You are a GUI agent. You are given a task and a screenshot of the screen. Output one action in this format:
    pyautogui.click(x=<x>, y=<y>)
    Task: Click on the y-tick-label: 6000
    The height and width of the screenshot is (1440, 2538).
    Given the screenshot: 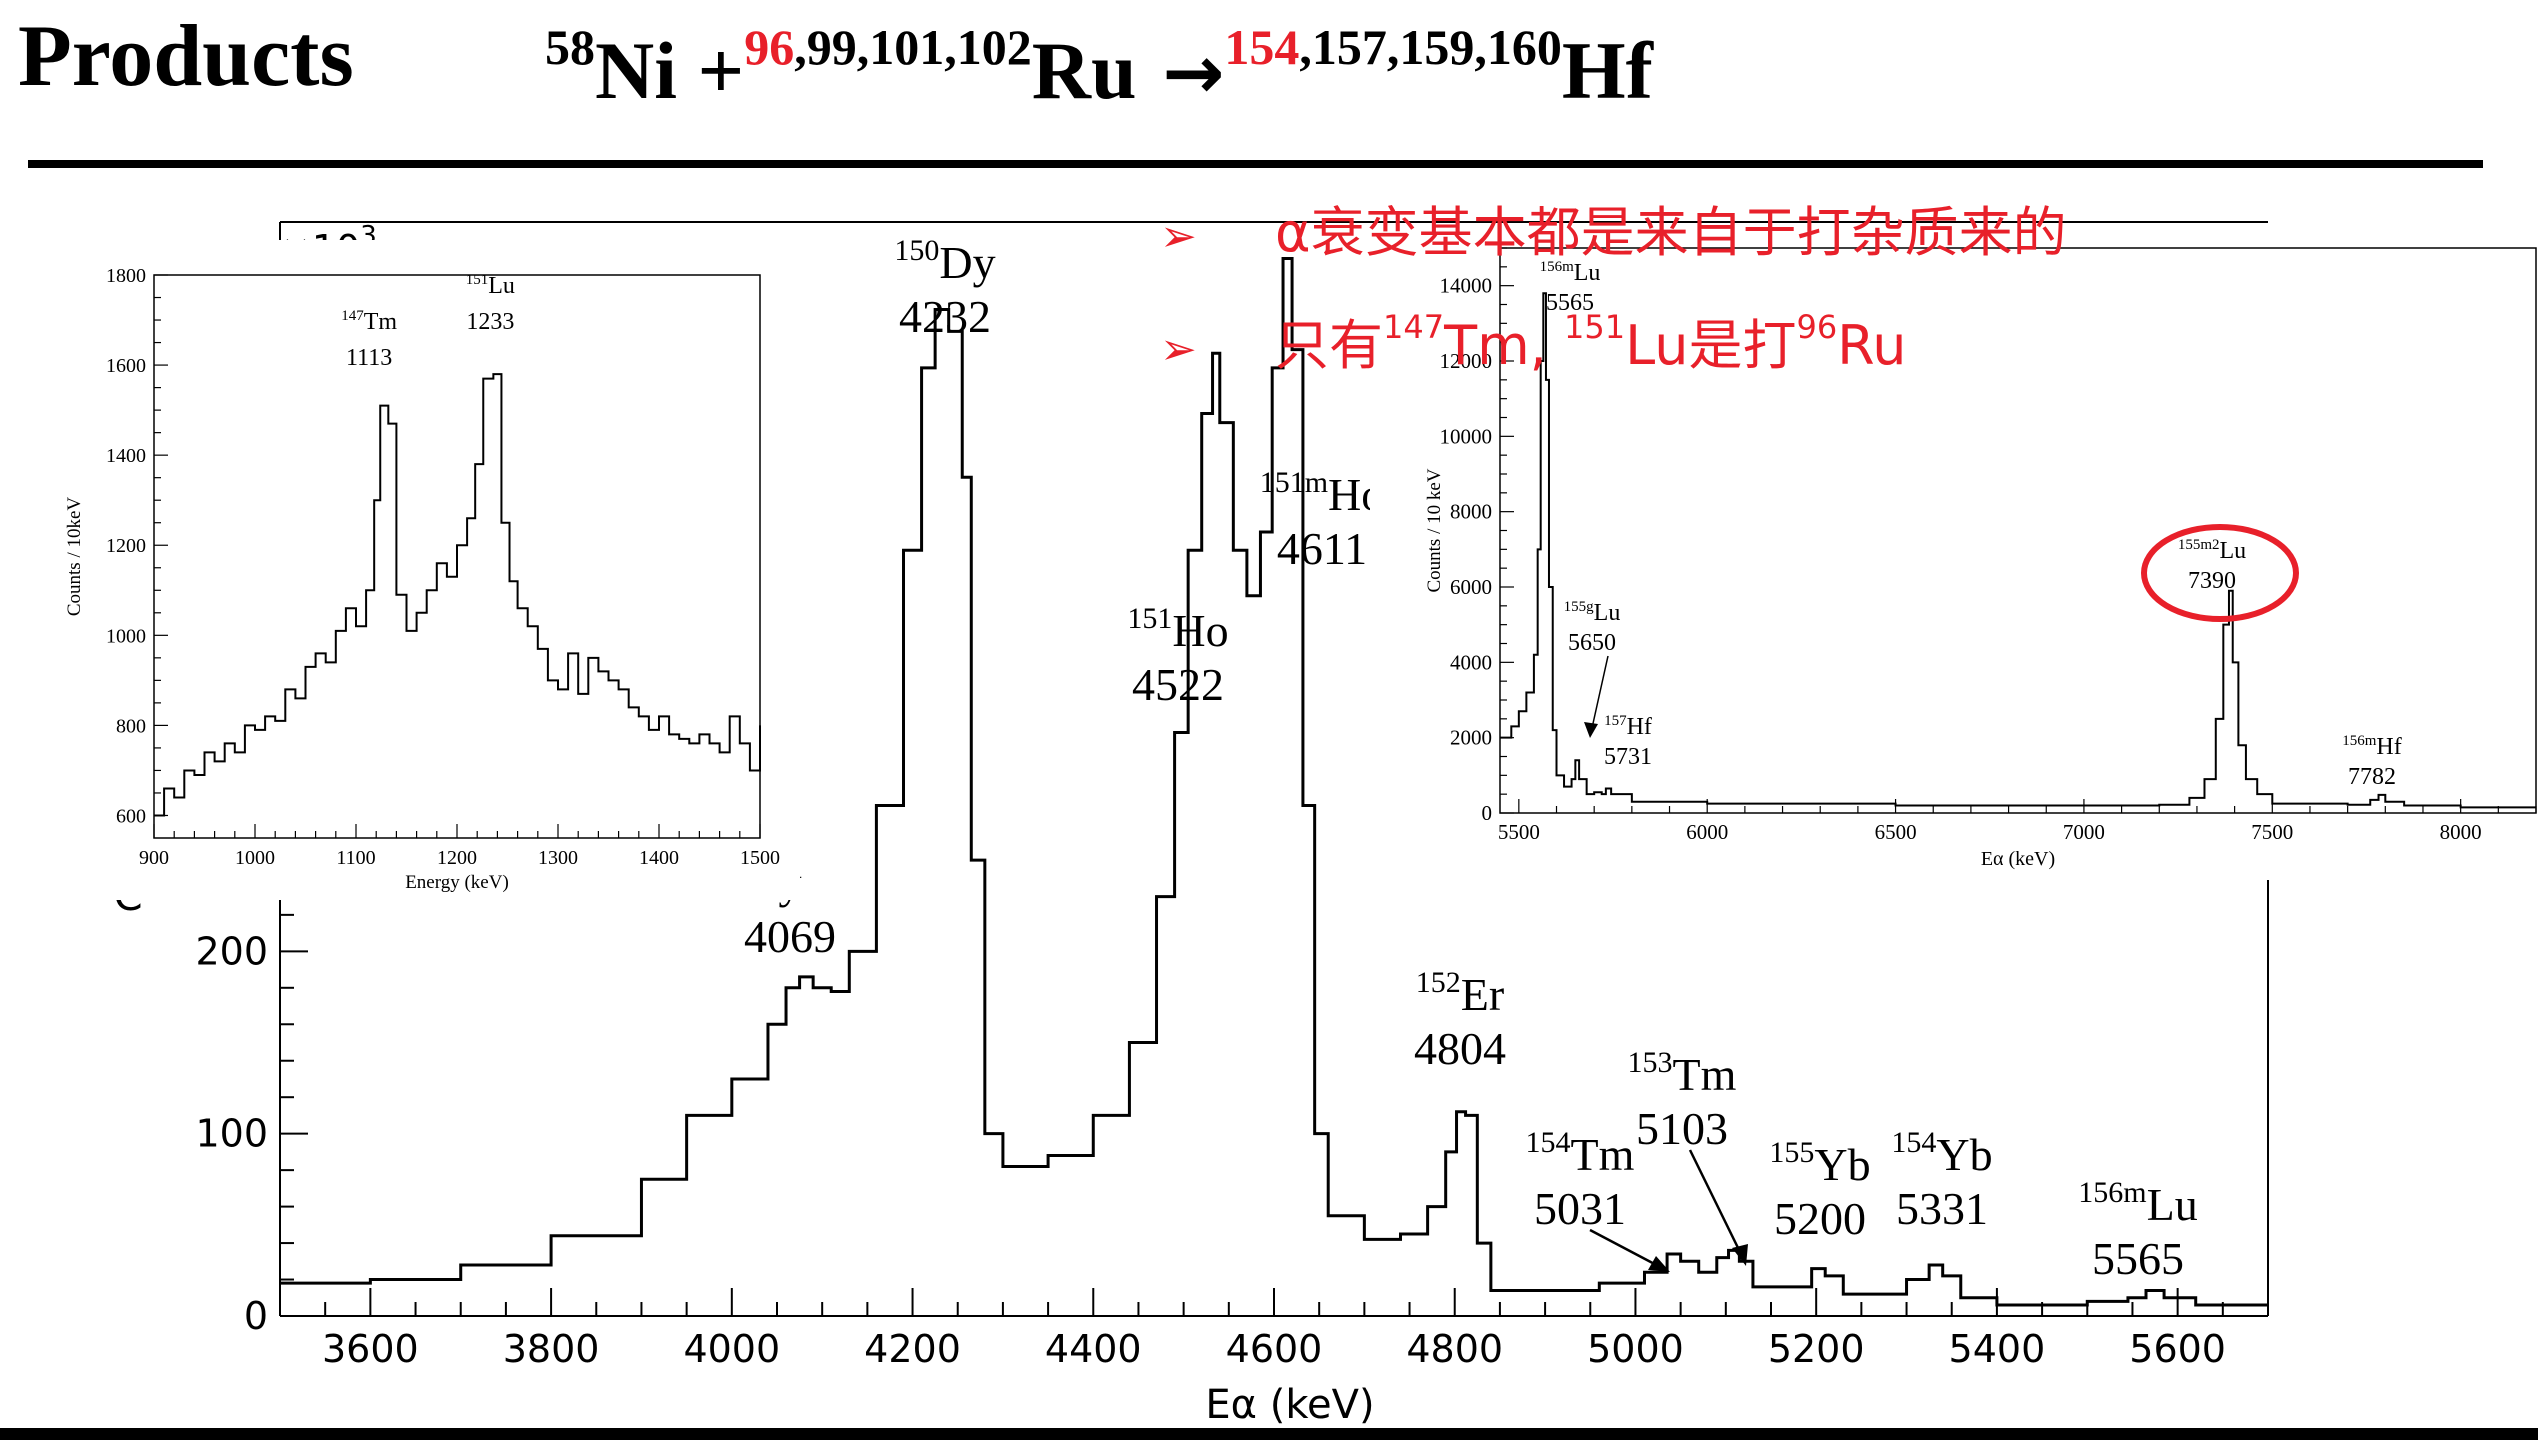 What is the action you would take?
    pyautogui.click(x=1471, y=587)
    